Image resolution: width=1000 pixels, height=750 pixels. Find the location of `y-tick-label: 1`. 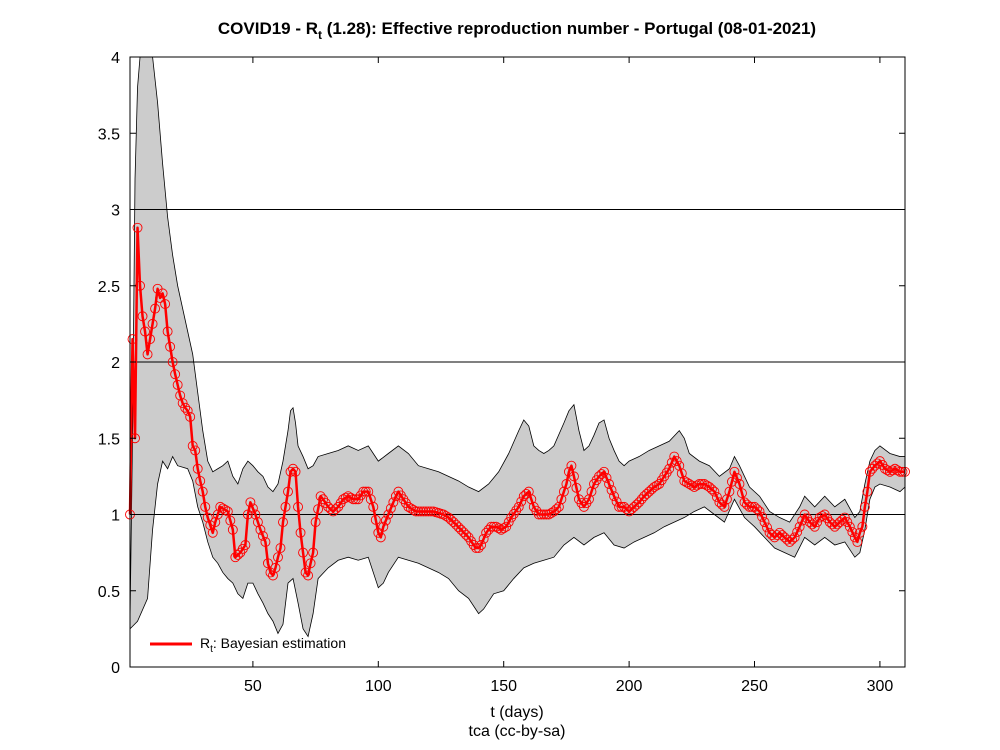

y-tick-label: 1 is located at coordinates (115, 516).